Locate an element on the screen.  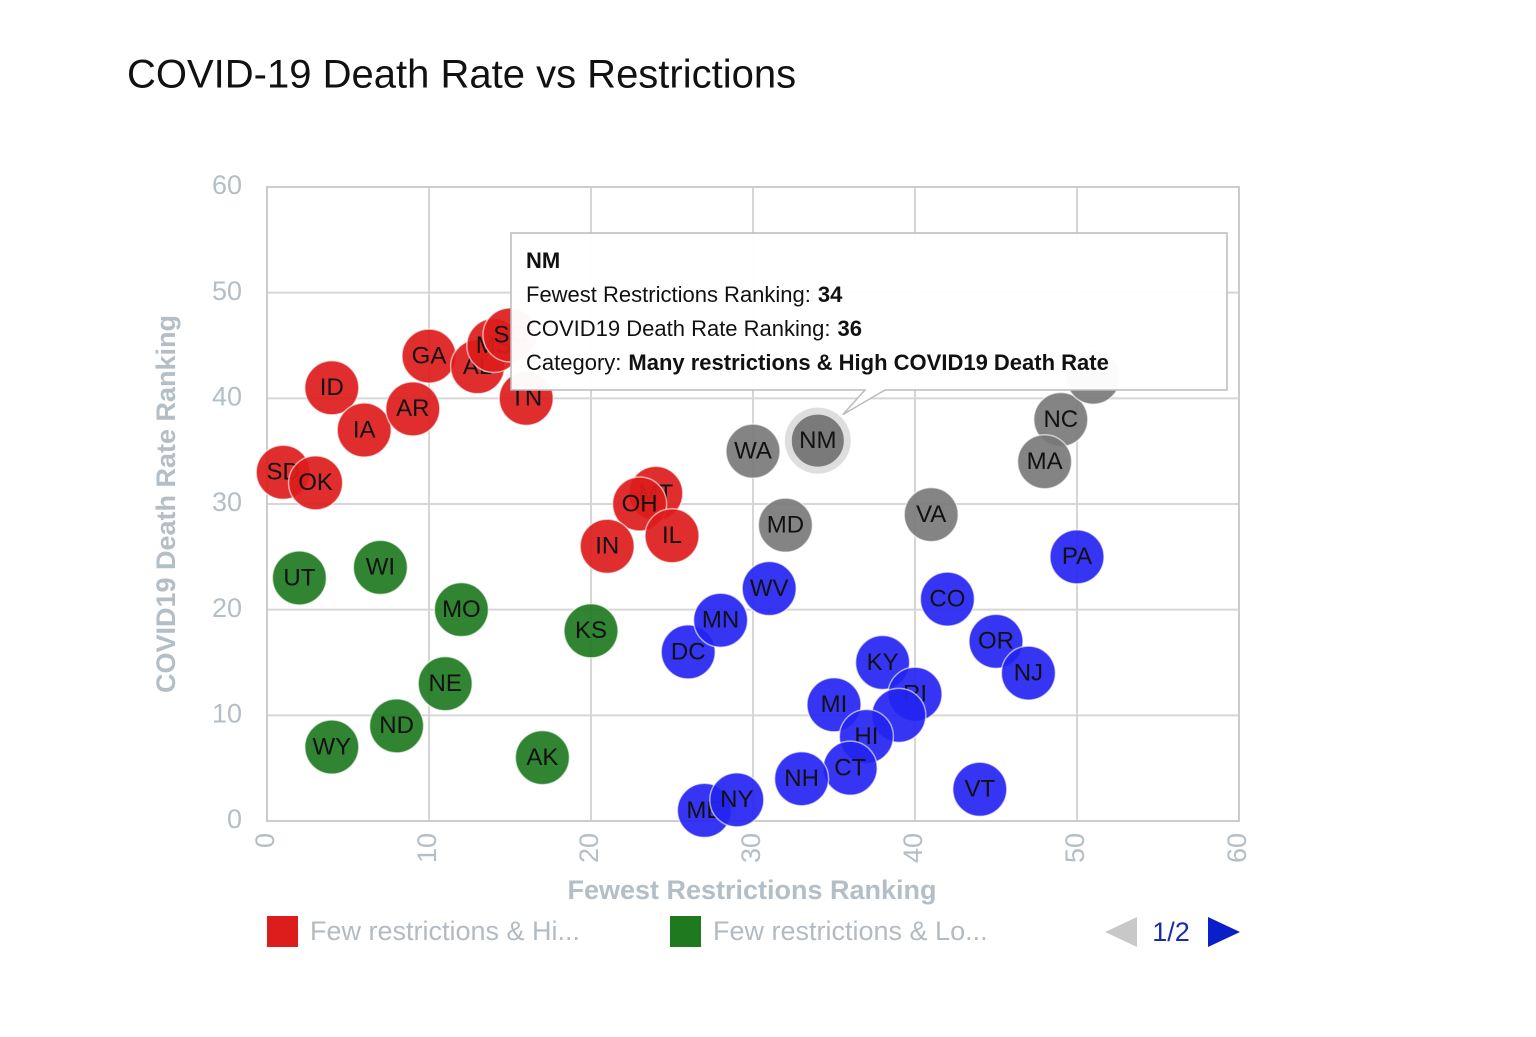
bubble-label: WY is located at coordinates (331, 746).